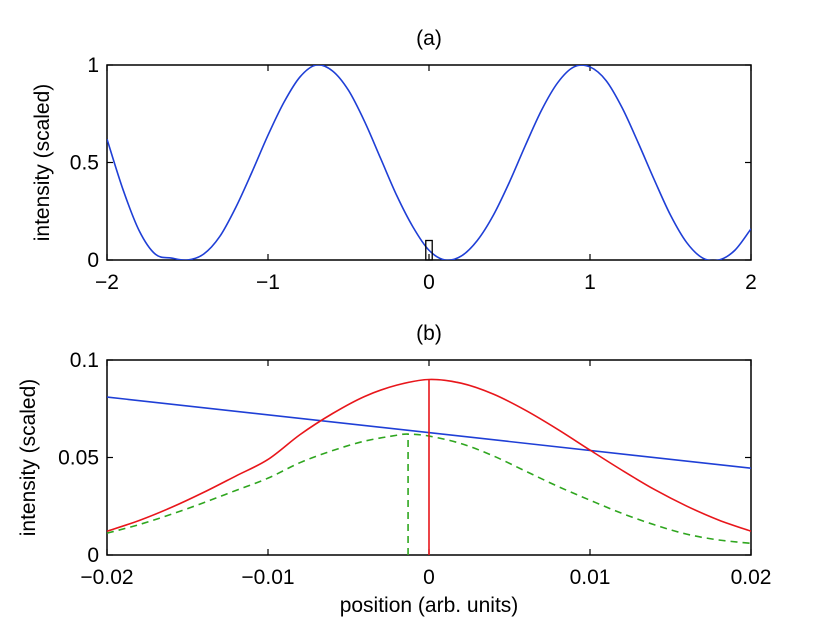 The width and height of the screenshot is (830, 625). Describe the element at coordinates (78, 458) in the screenshot. I see `y-tick-label: 0.05` at that location.